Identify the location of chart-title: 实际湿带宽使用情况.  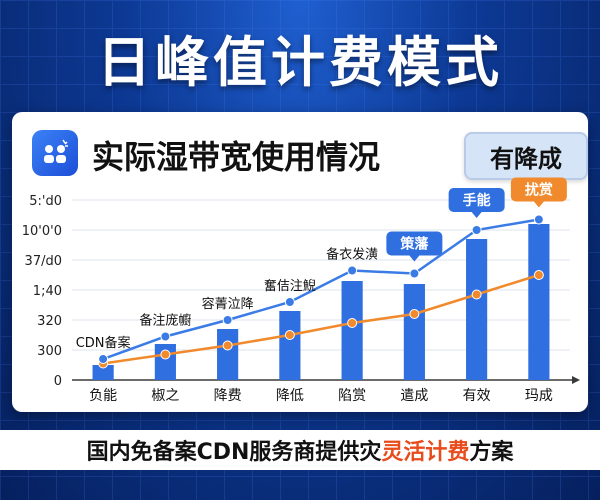
(236, 157).